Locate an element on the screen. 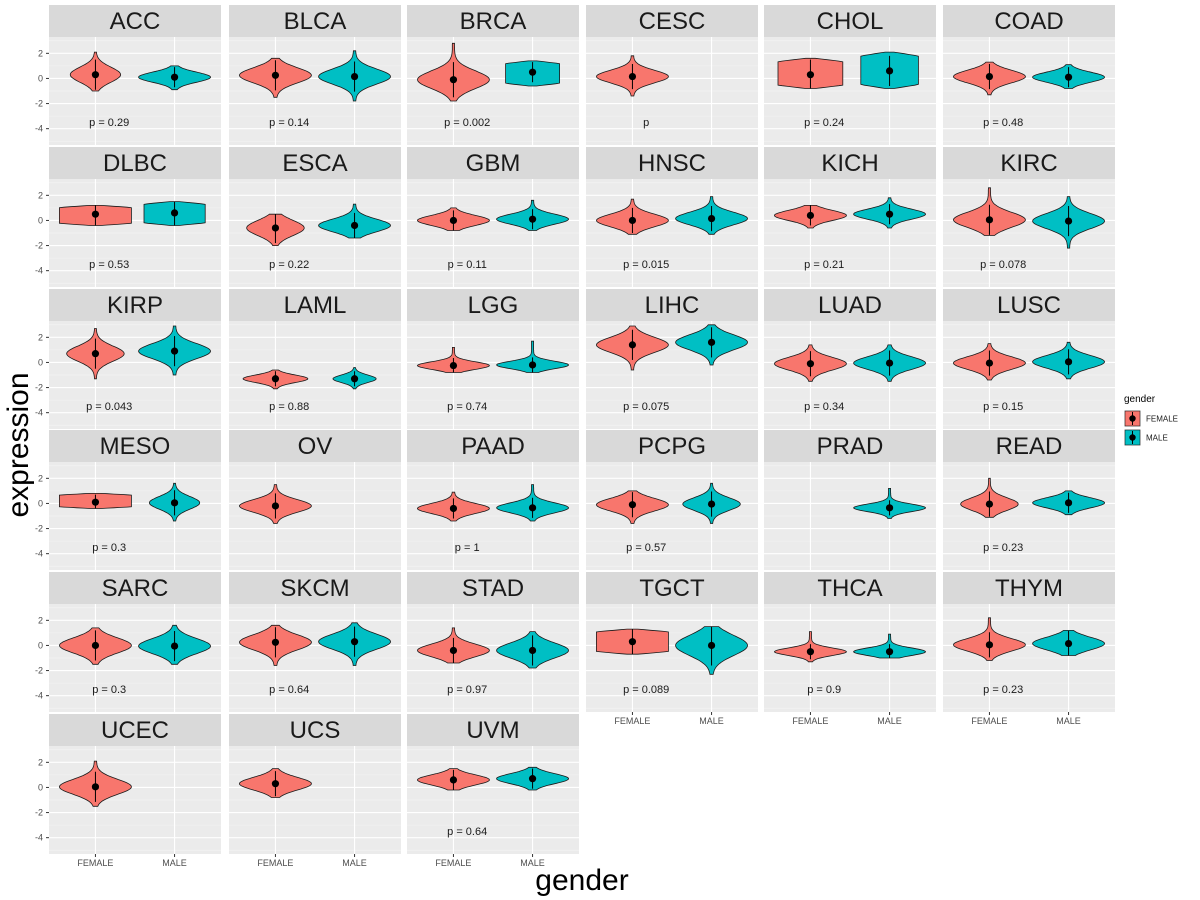 Image resolution: width=1200 pixels, height=900 pixels. y-axis-title: expression is located at coordinates (18, 444).